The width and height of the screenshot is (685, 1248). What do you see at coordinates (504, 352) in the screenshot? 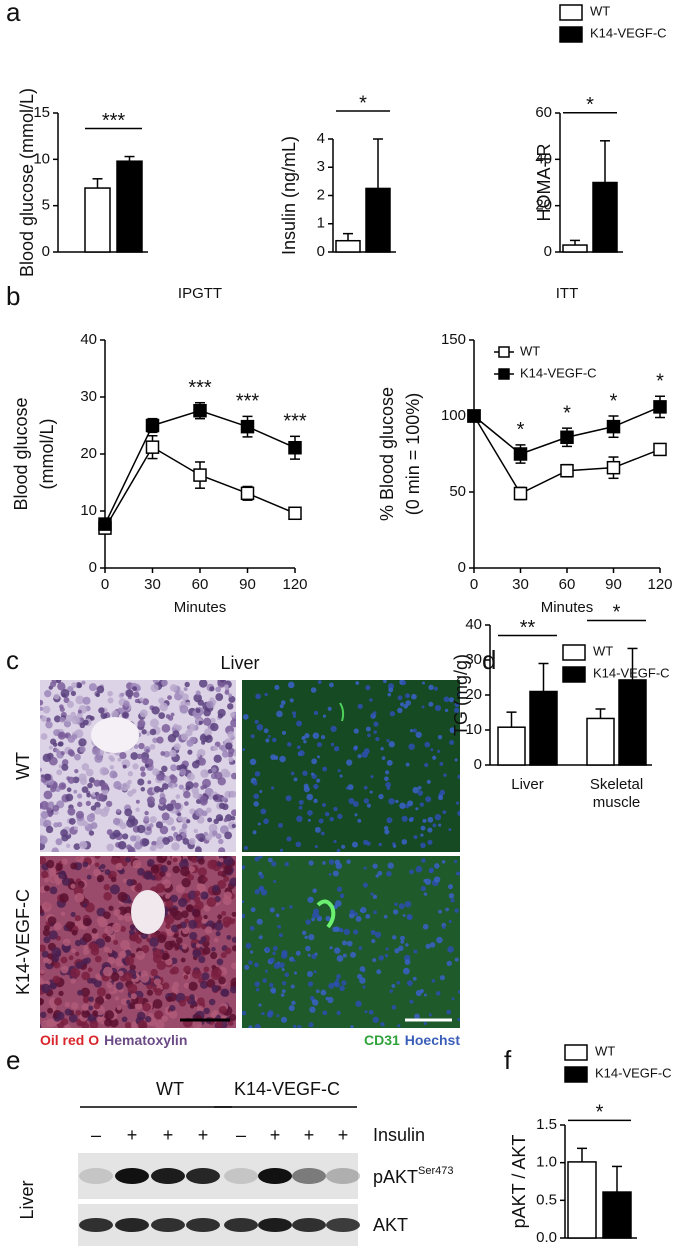
I see `legend-marker` at bounding box center [504, 352].